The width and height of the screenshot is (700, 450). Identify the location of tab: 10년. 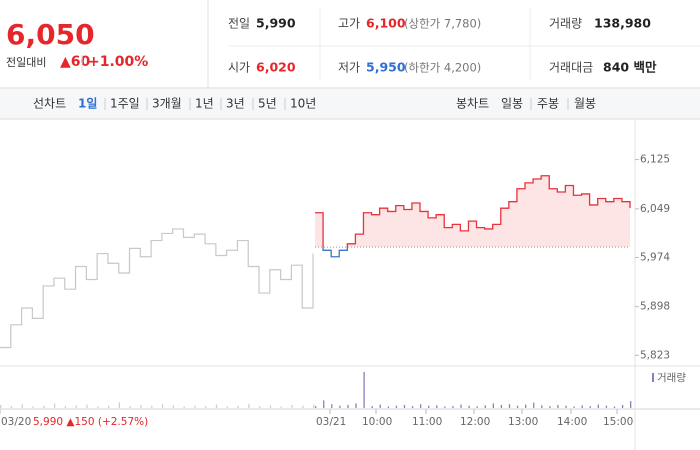
(303, 104).